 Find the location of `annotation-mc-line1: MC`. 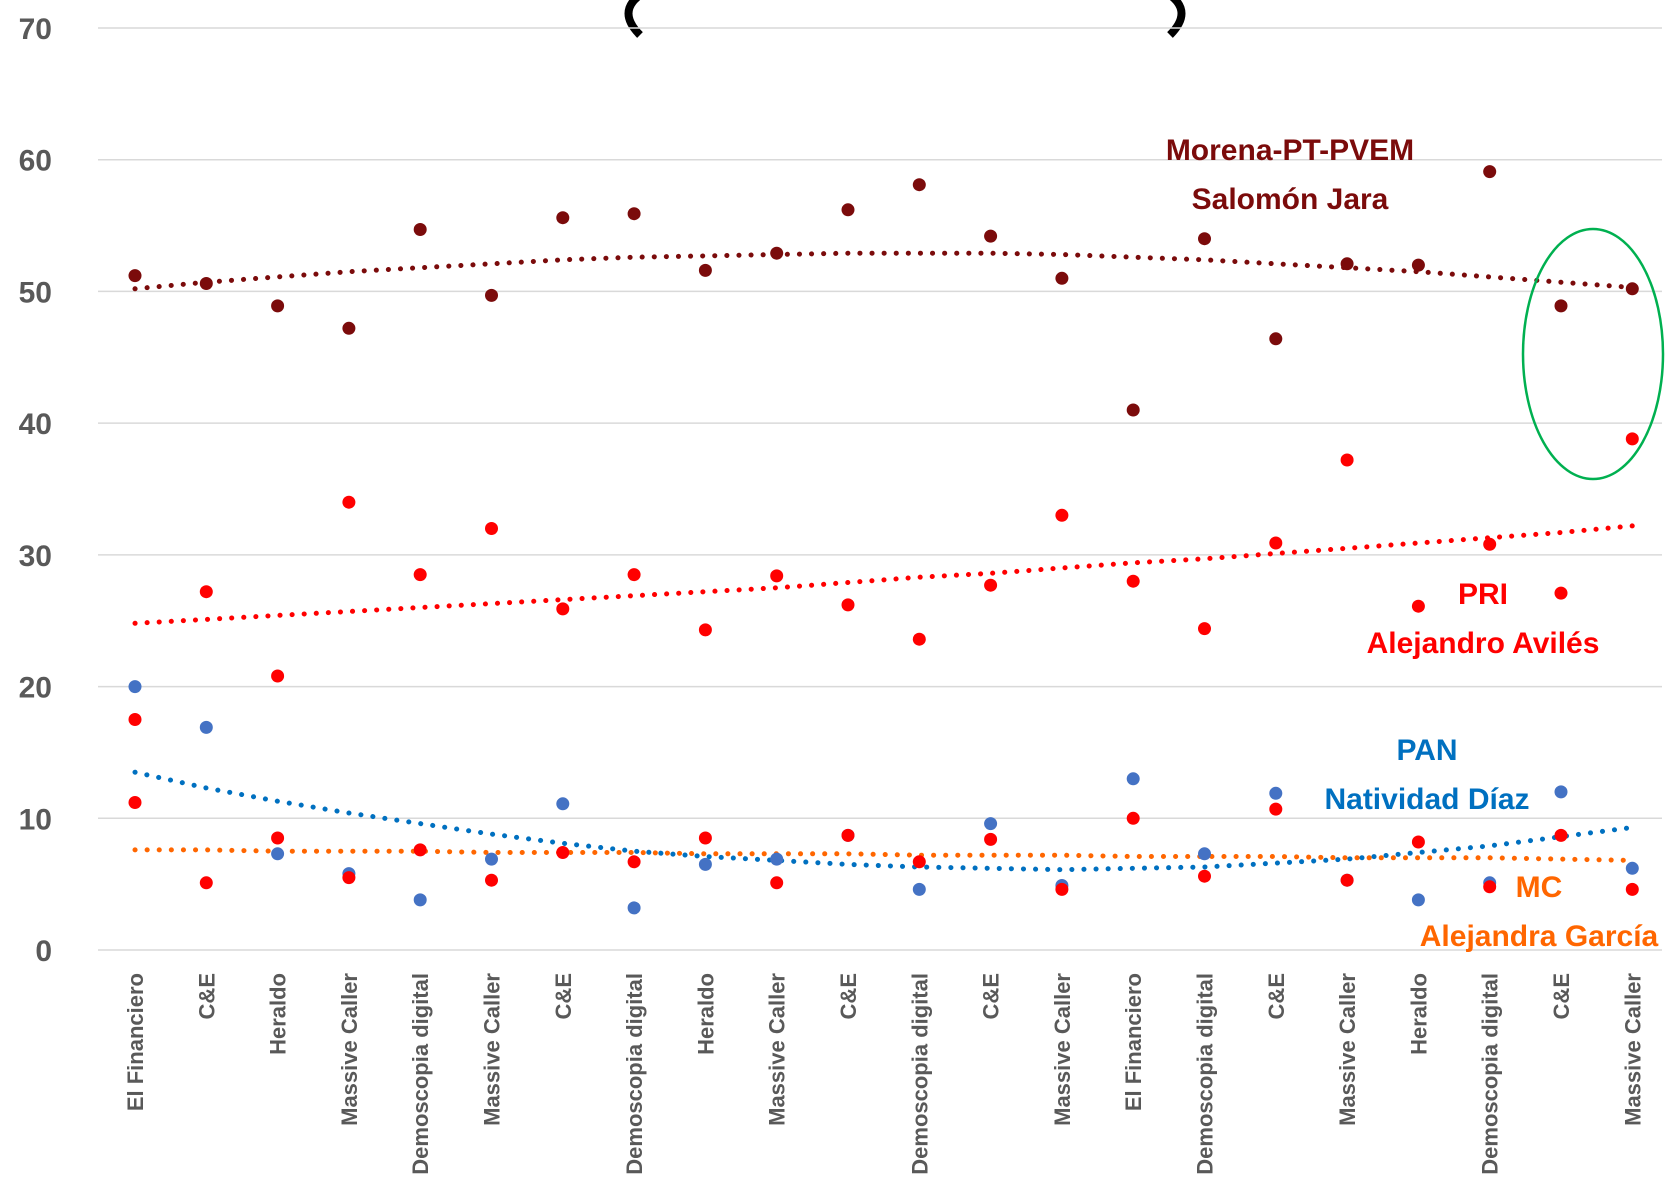

annotation-mc-line1: MC is located at coordinates (1539, 887).